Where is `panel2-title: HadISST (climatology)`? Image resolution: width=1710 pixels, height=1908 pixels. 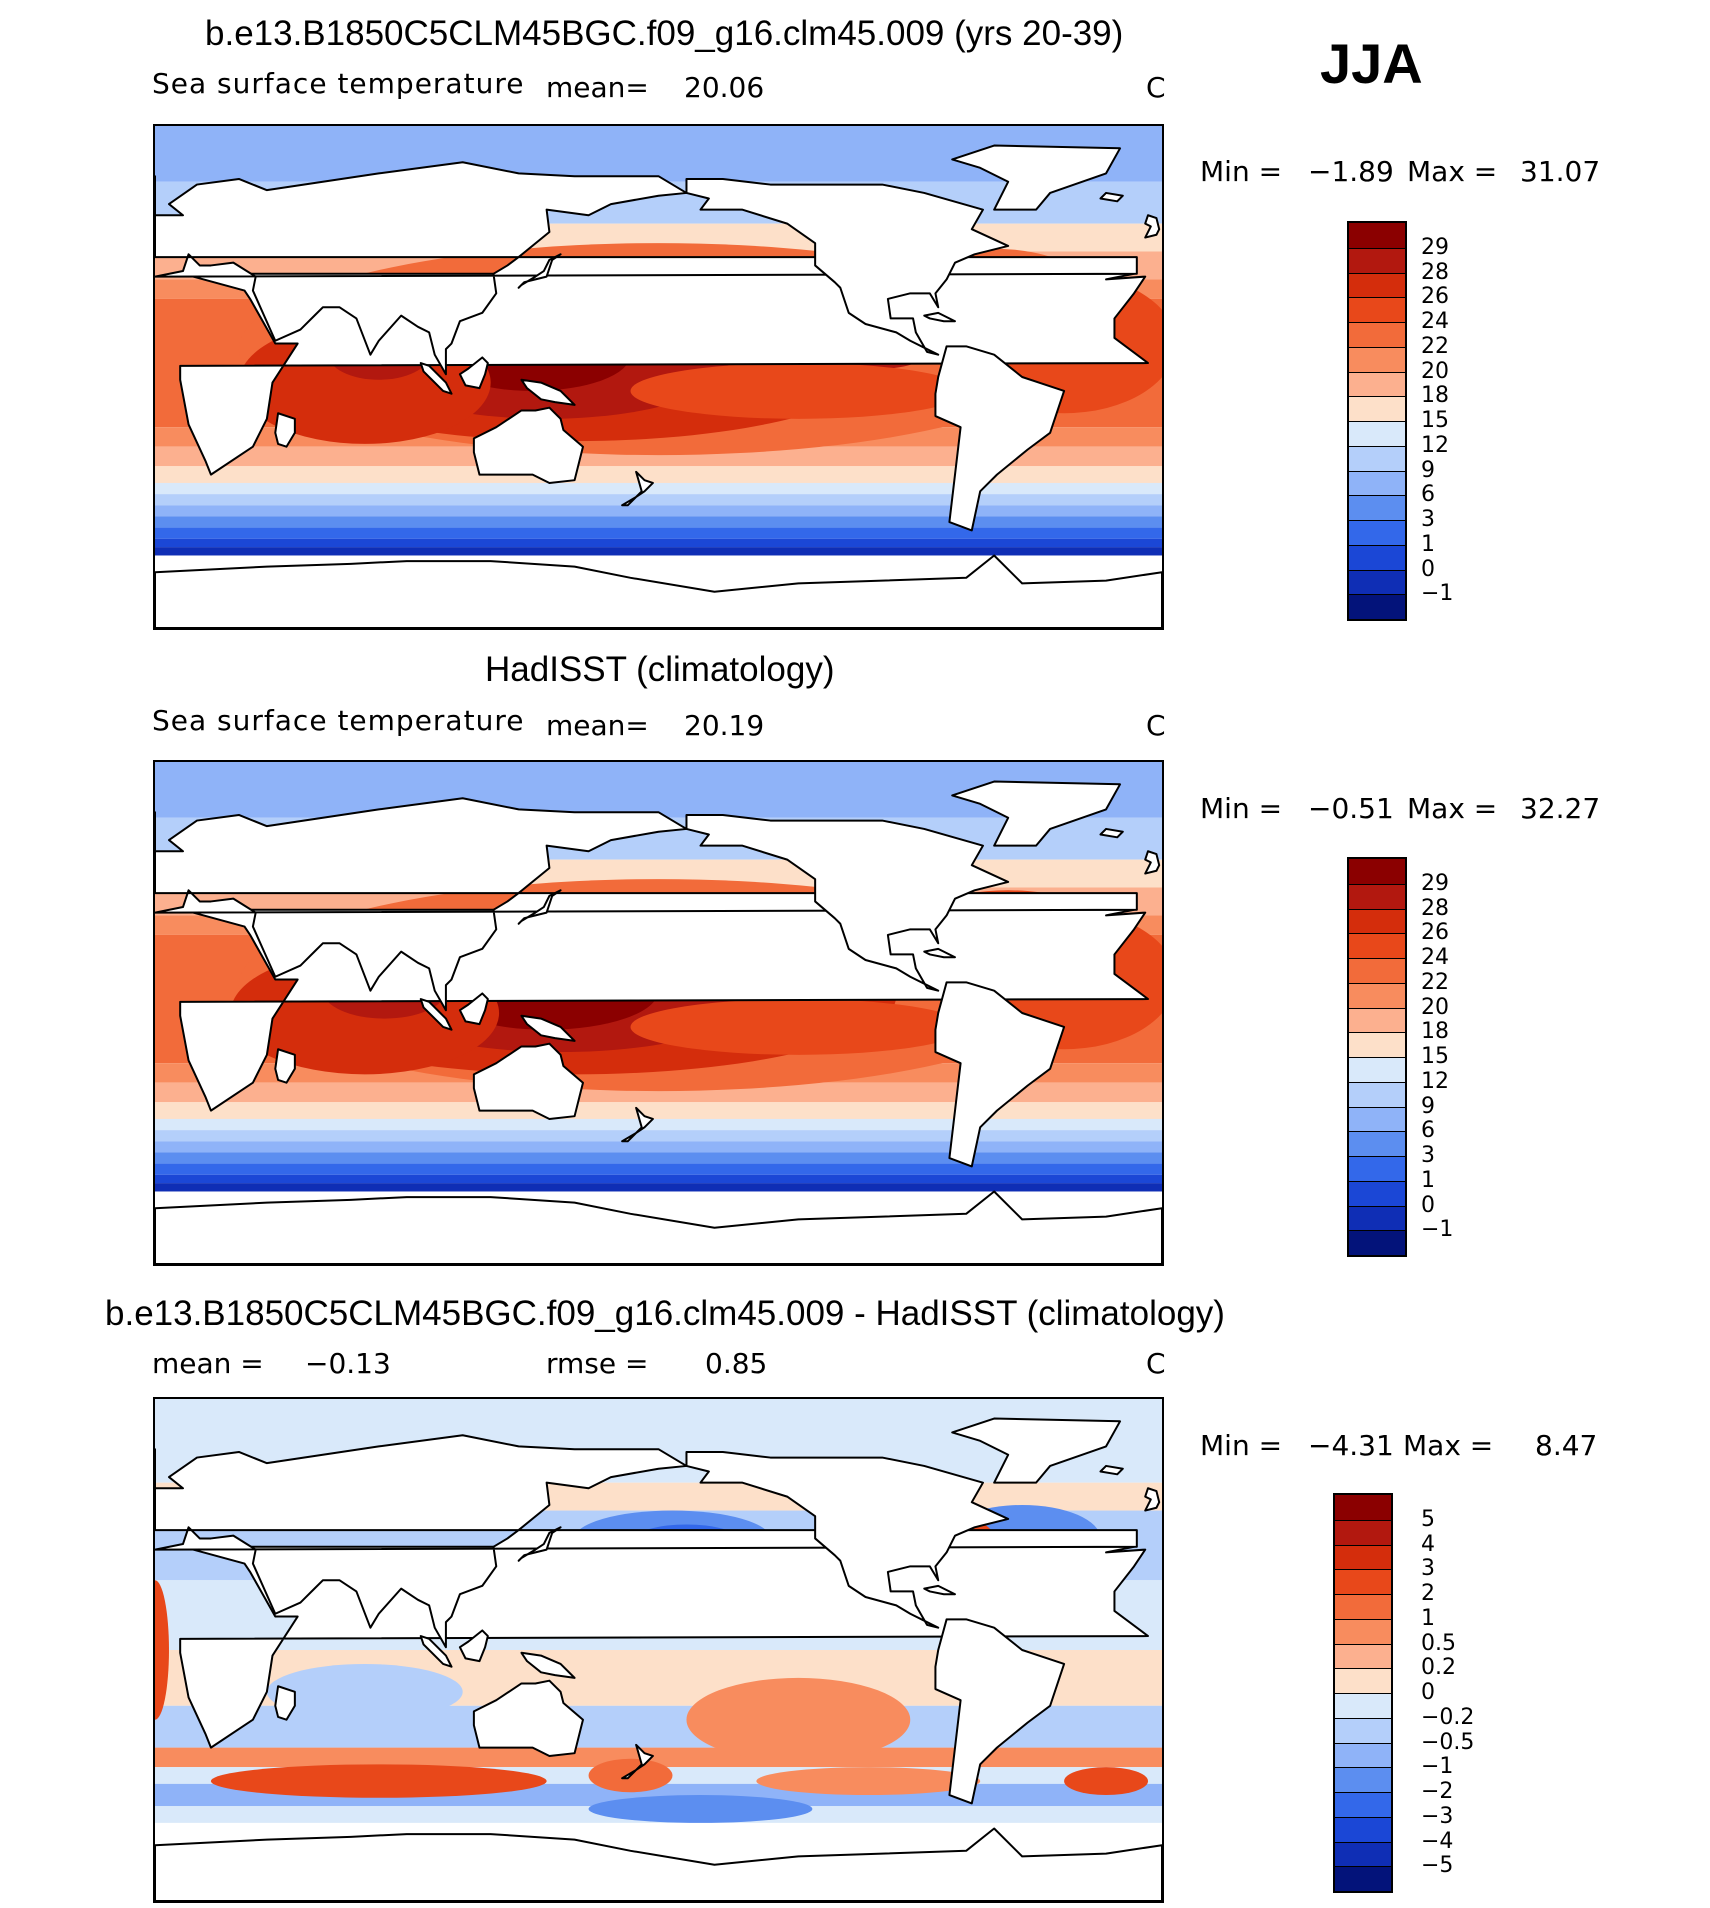
panel2-title: HadISST (climatology) is located at coordinates (660, 669).